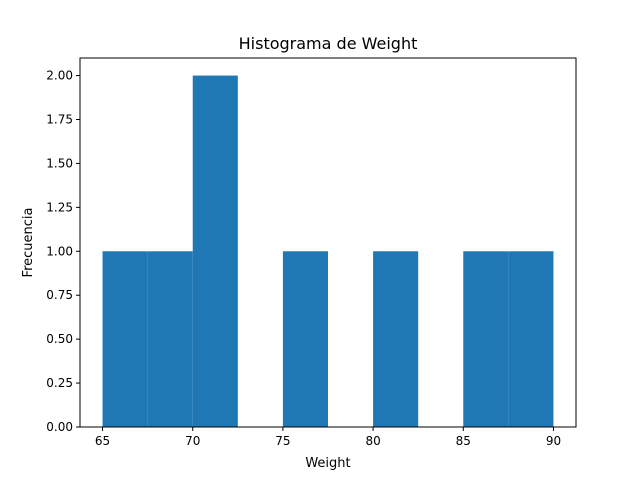 The image size is (640, 484). I want to click on chart-title: Histograma de Weight, so click(328, 43).